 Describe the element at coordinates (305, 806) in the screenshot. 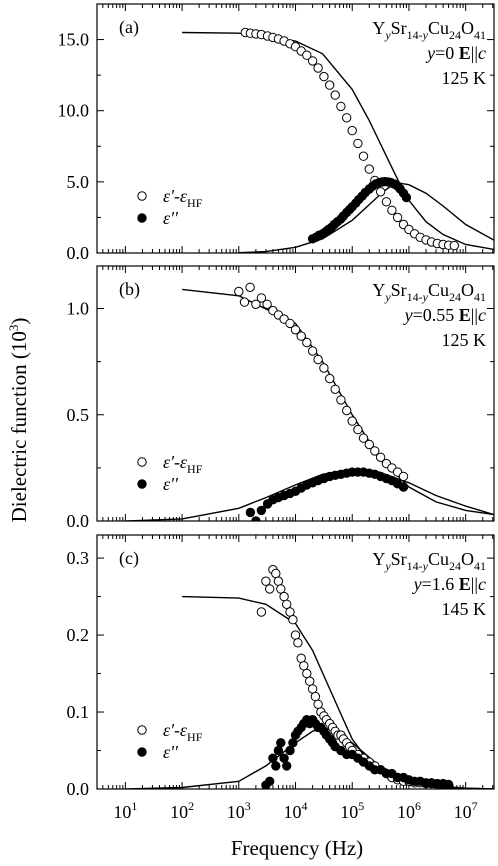

I see `x-tick-exponent: 4` at that location.